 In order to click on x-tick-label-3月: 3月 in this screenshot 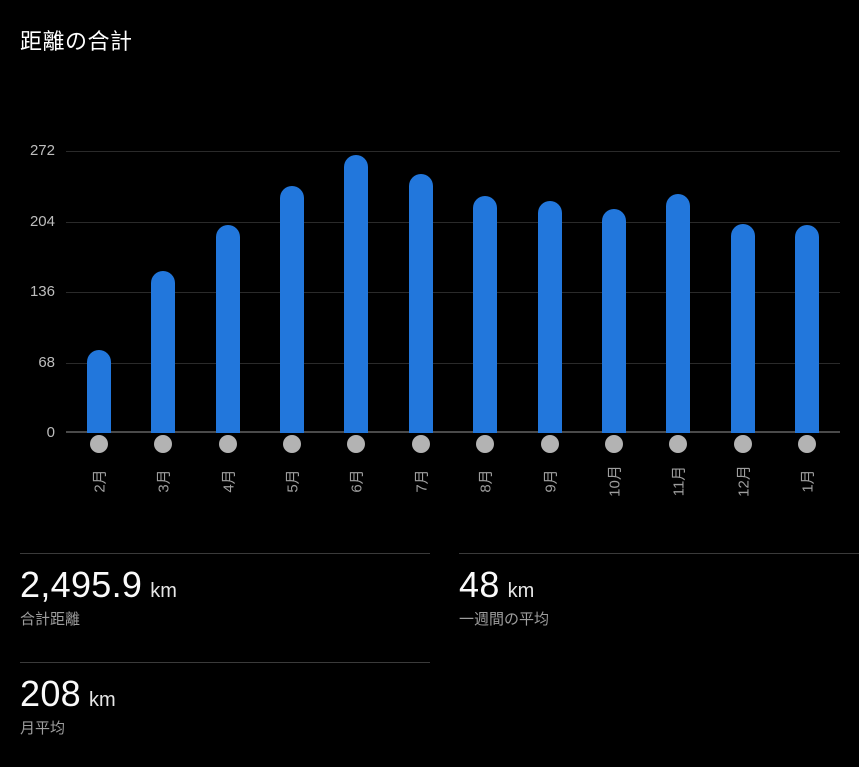, I will do `click(164, 481)`.